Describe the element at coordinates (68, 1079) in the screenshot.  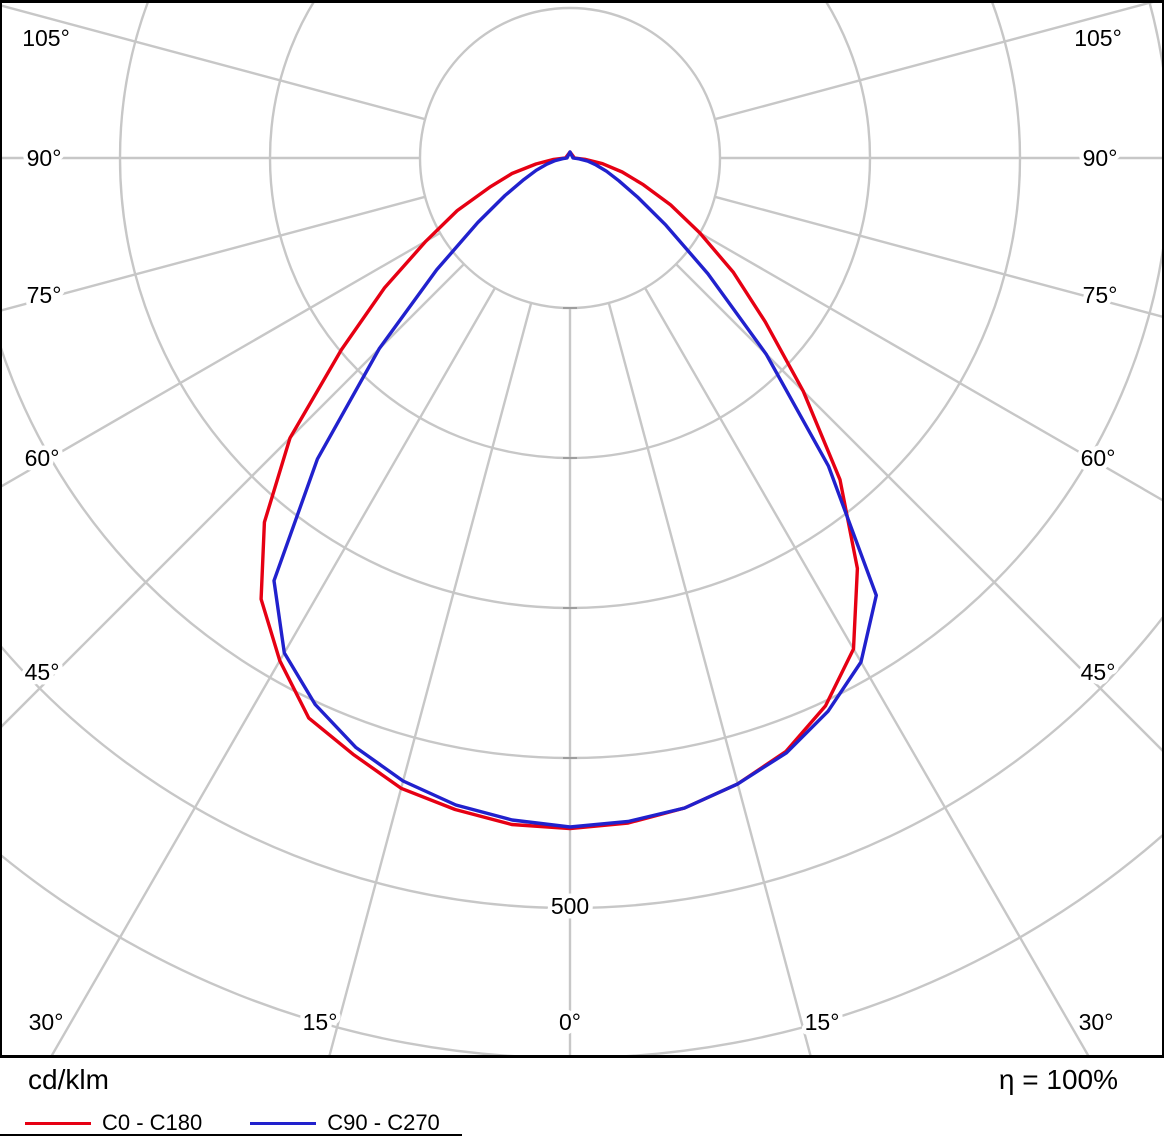
I see `unit-label: cd/klm` at that location.